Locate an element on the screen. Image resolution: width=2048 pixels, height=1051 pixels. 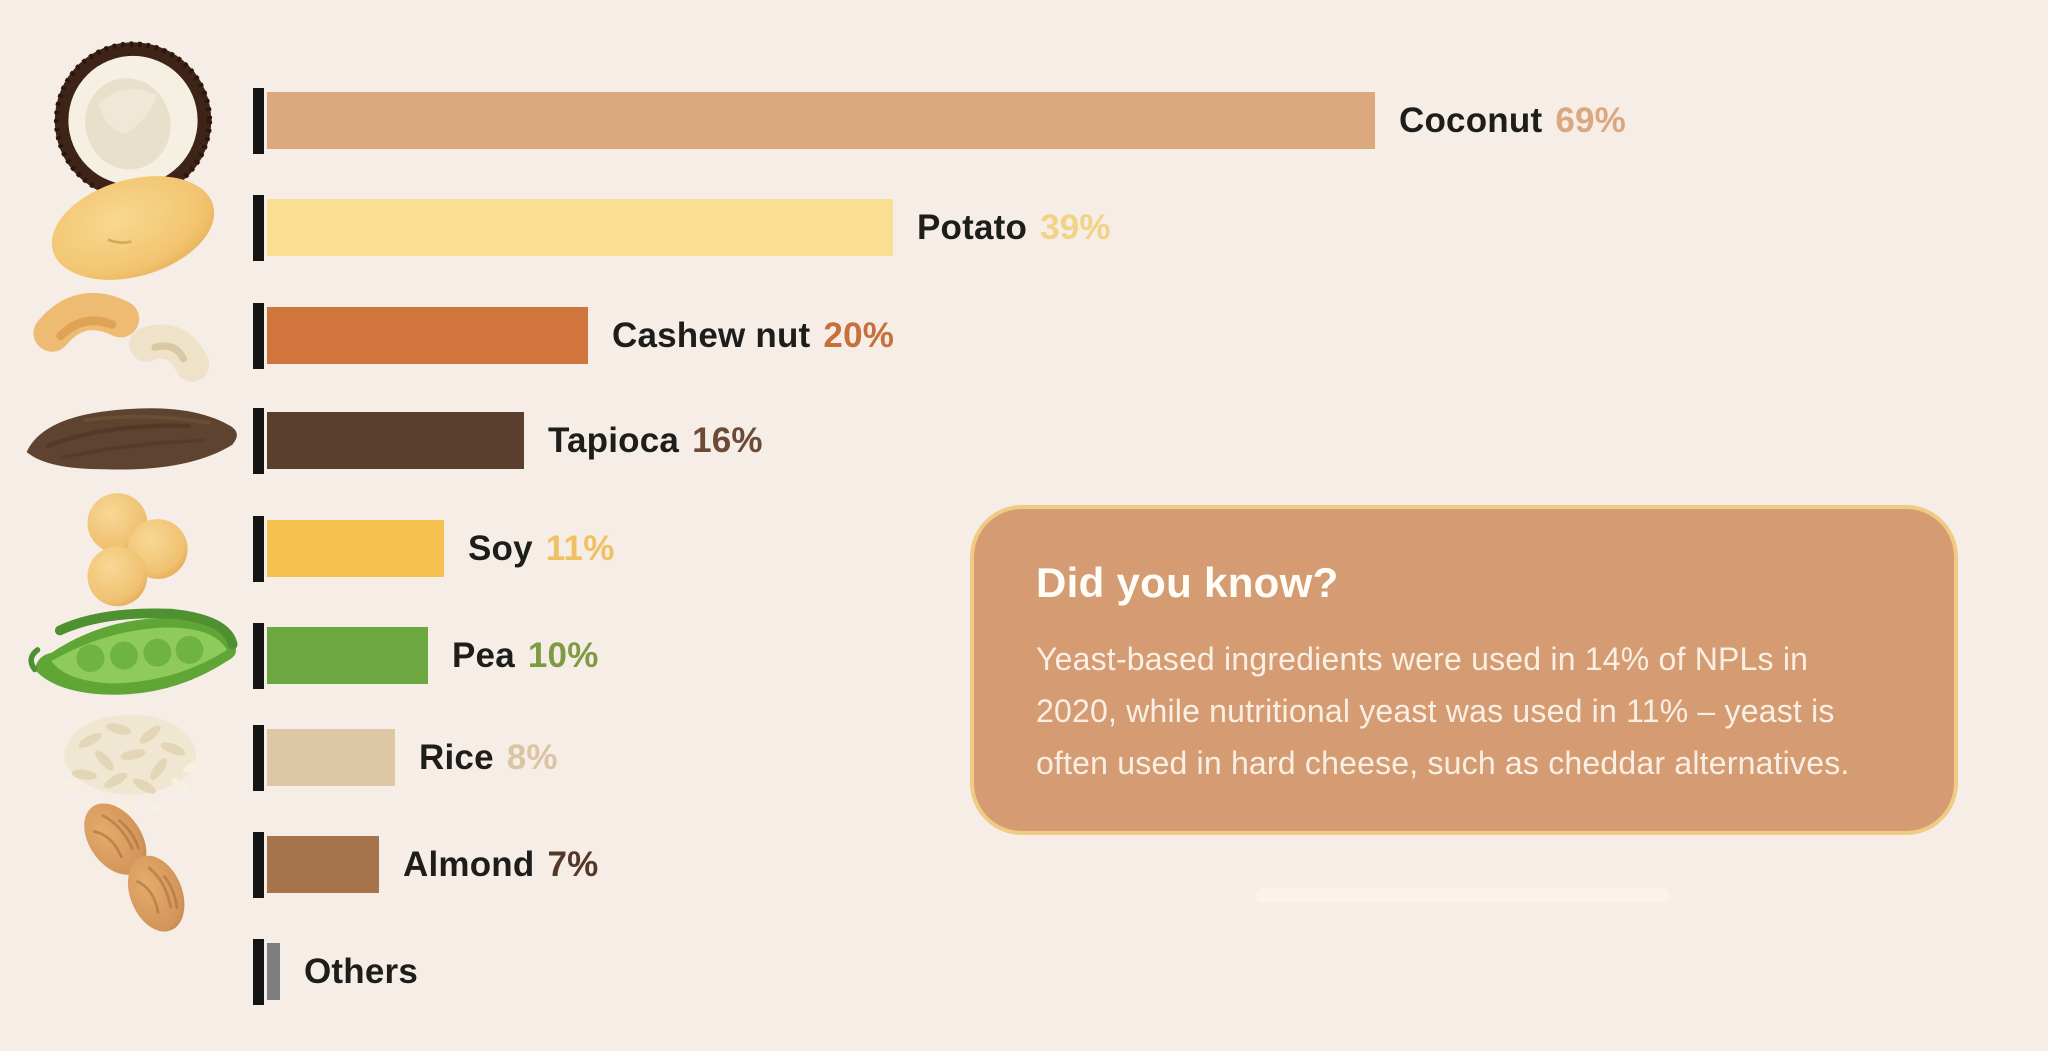
bar-others is located at coordinates (273, 971).